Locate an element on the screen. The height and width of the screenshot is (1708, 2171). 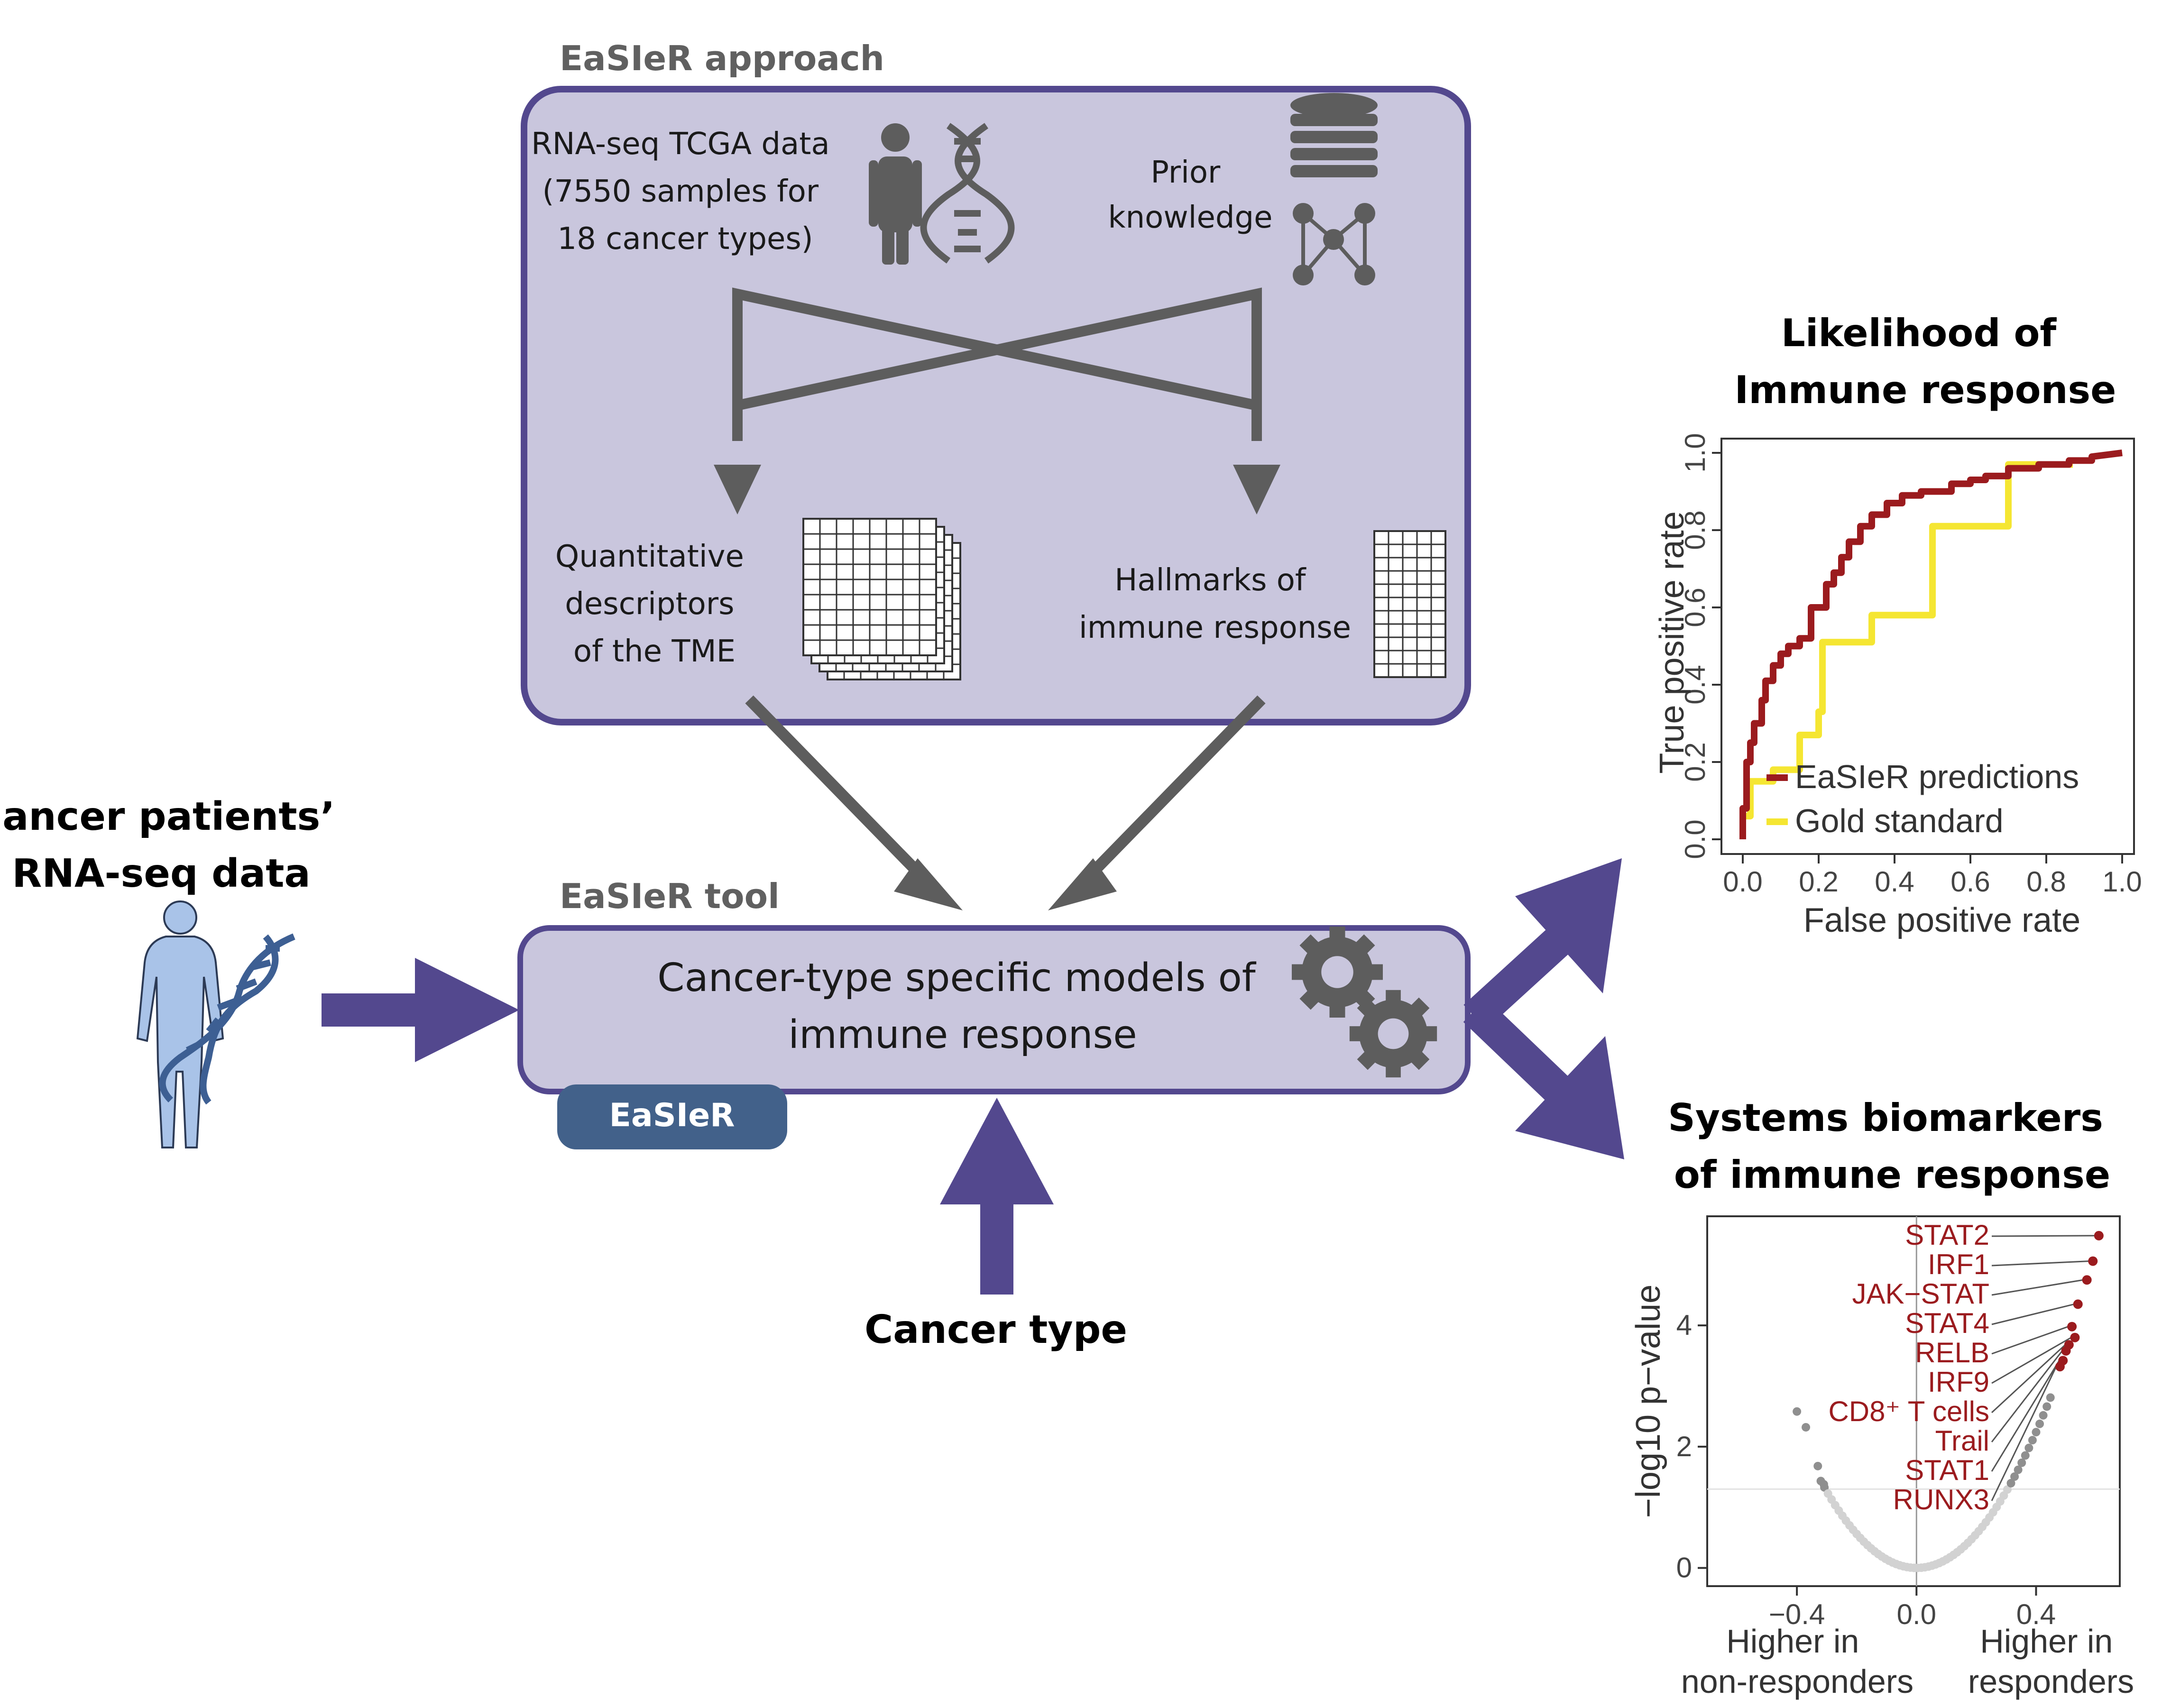
database-icon is located at coordinates (1334, 135).